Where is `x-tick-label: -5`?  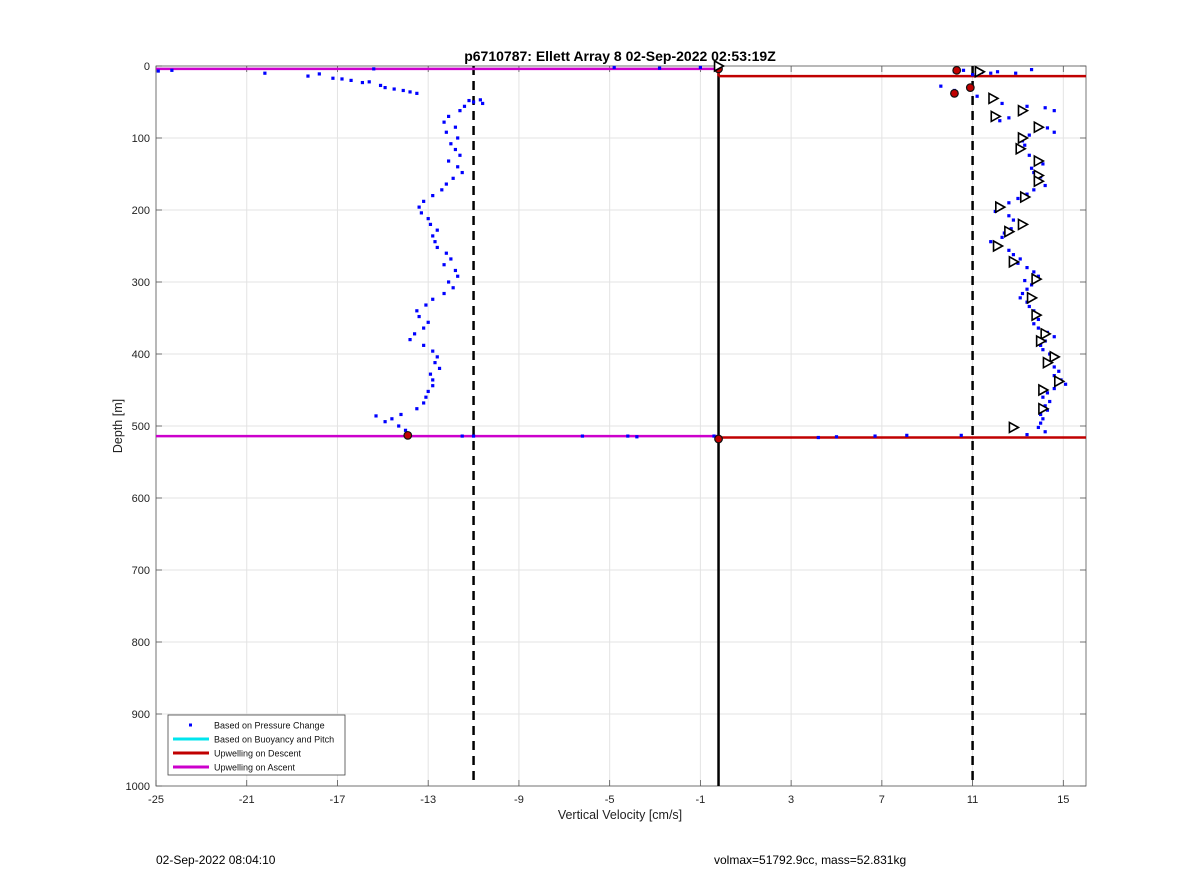
x-tick-label: -5 is located at coordinates (610, 800).